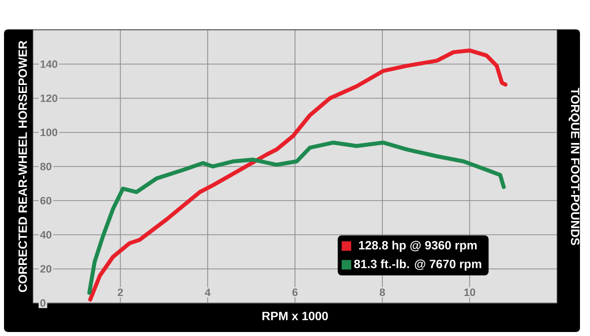 This screenshot has height=336, width=590. Describe the element at coordinates (46, 166) in the screenshot. I see `y-tick-label: 80` at that location.